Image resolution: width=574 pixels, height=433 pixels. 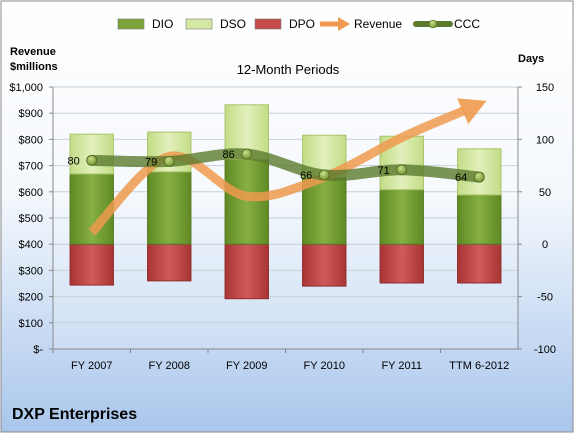 What do you see at coordinates (306, 176) in the screenshot?
I see `ccc-data-label: 66` at bounding box center [306, 176].